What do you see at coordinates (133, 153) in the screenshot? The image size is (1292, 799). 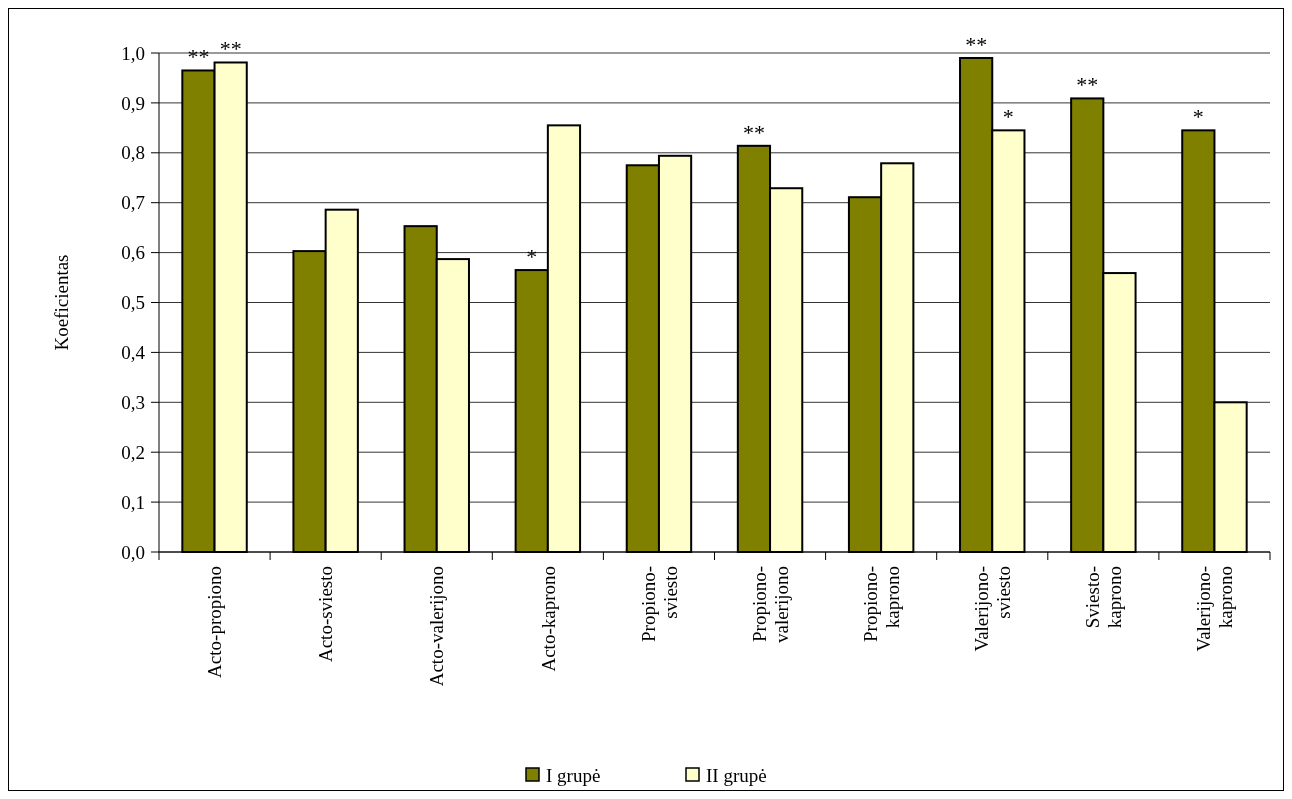 I see `y-tick-label: 0,8` at bounding box center [133, 153].